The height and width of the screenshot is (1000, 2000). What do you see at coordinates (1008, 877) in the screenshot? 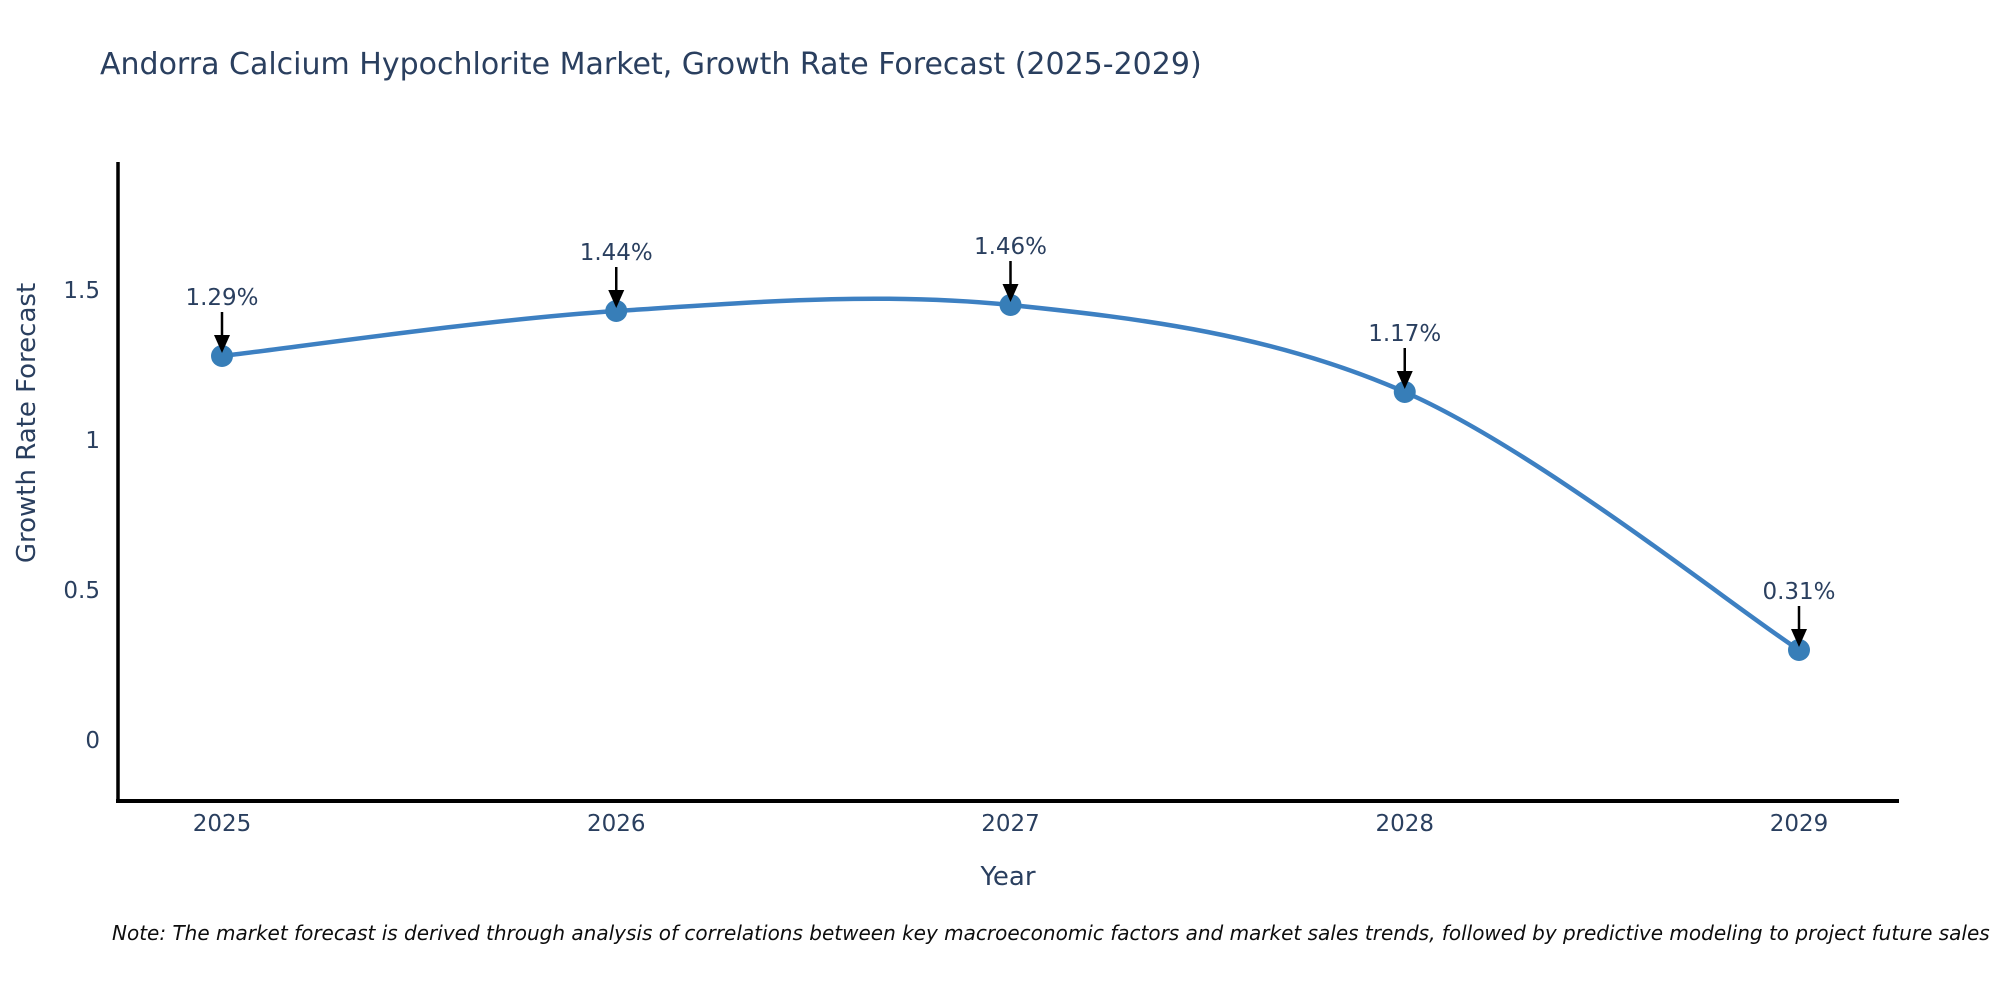
I see `x-axis-title: Year` at bounding box center [1008, 877].